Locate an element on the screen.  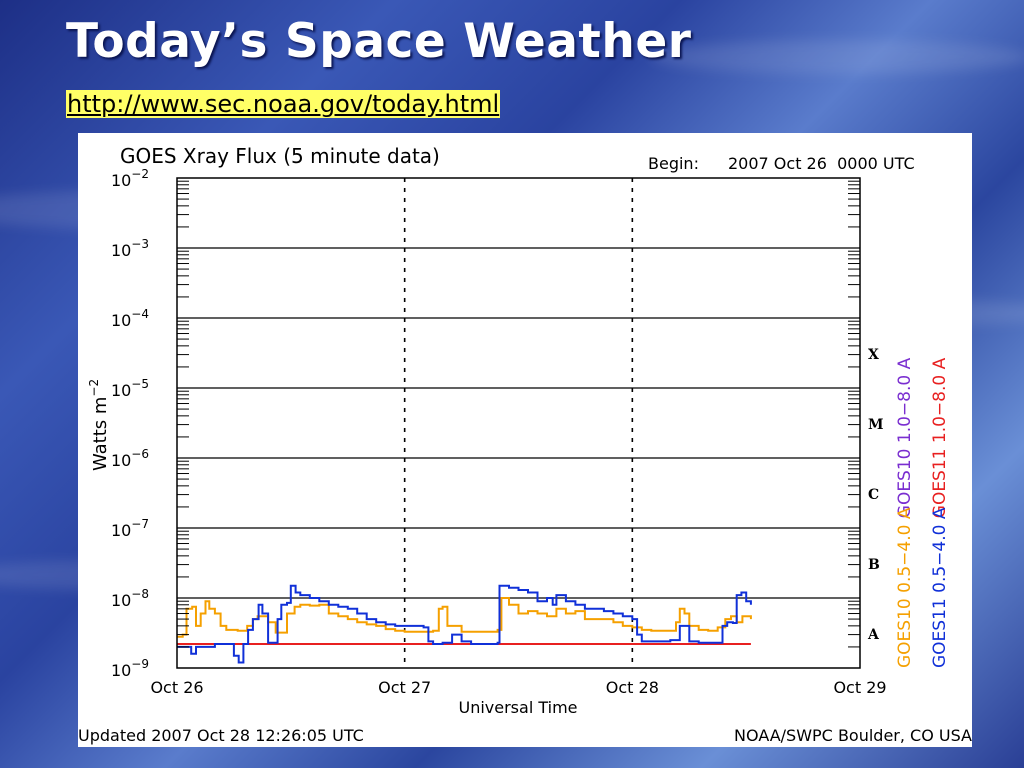
y-tick-label: 10⁻⁷ is located at coordinates (130, 528).